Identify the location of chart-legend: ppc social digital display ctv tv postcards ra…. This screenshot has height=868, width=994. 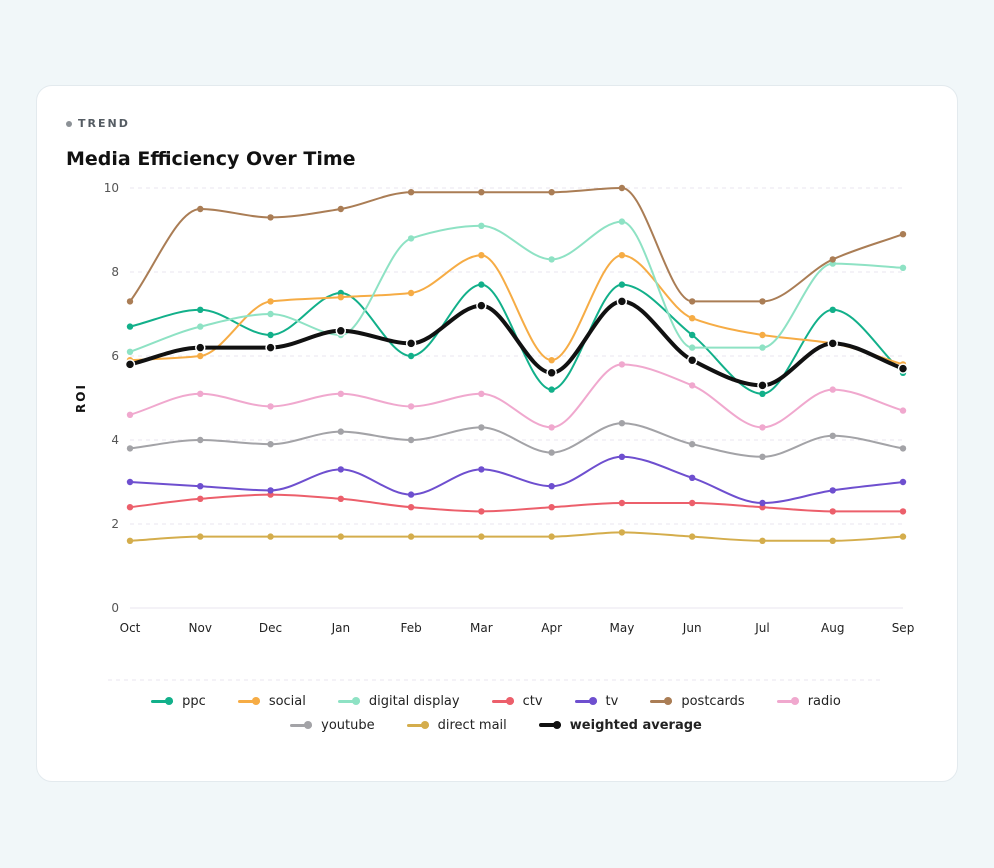
(496, 713).